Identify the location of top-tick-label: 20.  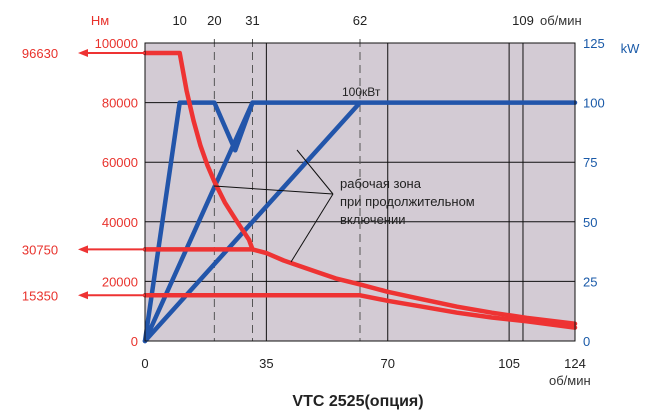
(214, 20).